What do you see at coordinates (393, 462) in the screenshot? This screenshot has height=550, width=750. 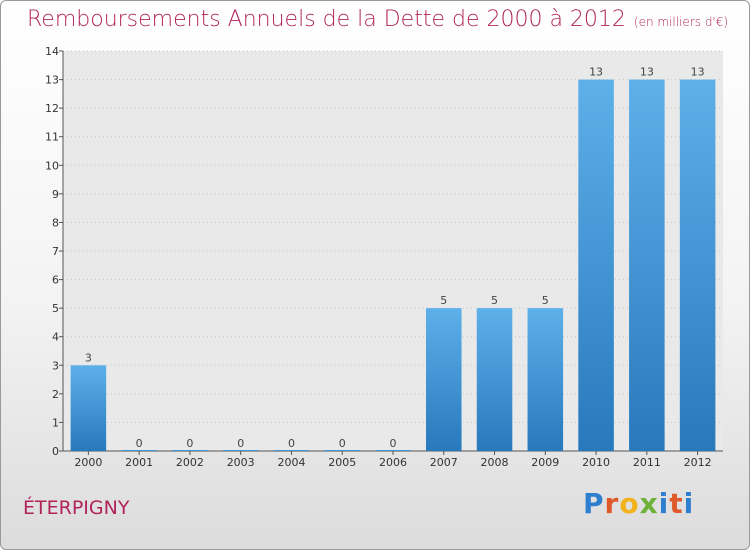 I see `x-tick-label: 2006` at bounding box center [393, 462].